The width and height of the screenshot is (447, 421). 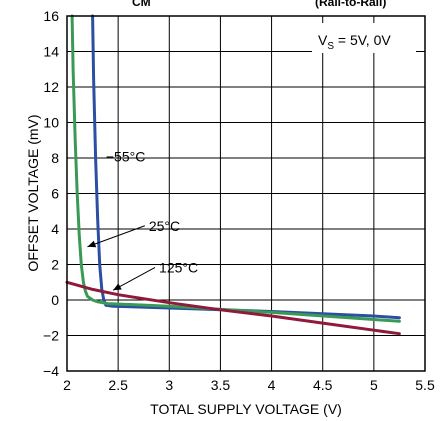 I want to click on y-tick-label: 6, so click(x=55, y=194).